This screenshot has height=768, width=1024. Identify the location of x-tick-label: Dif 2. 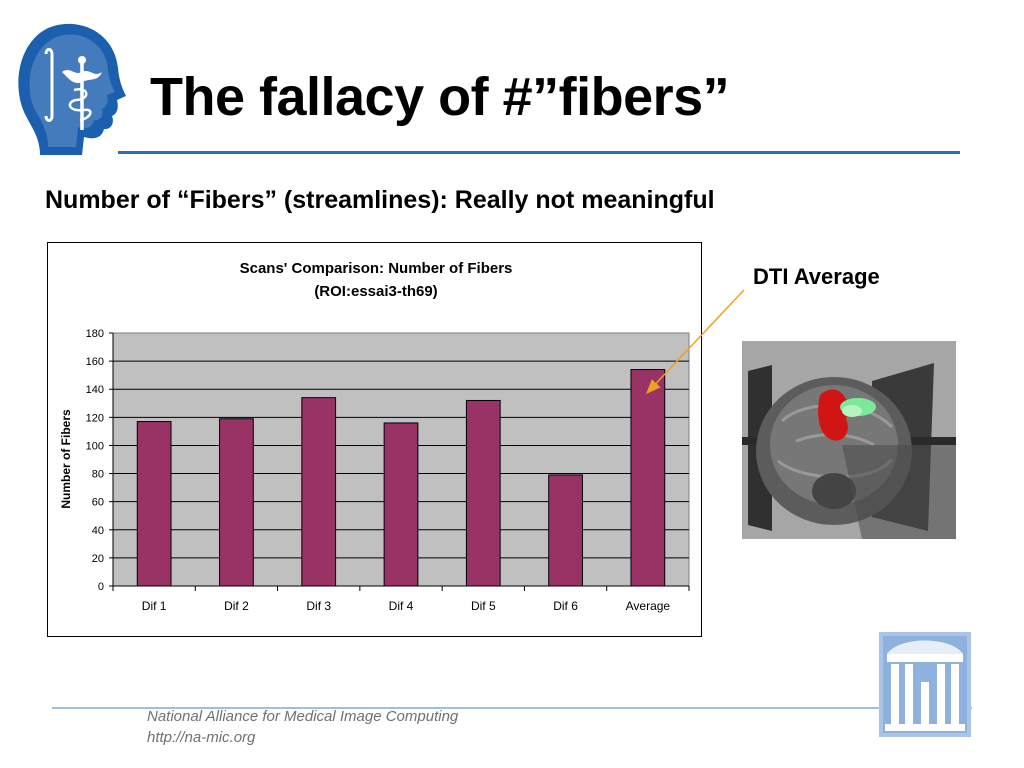
(236, 606).